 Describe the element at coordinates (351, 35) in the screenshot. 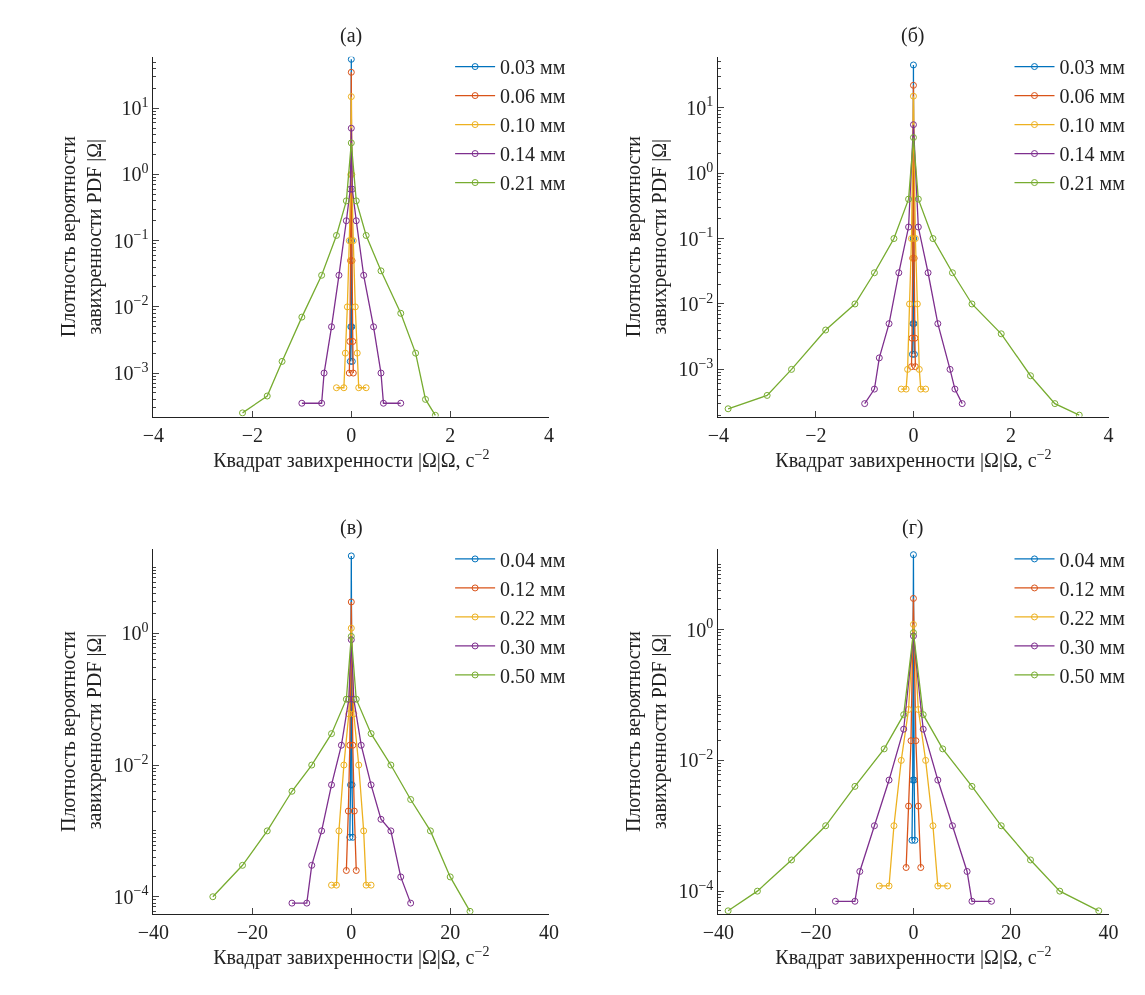

I see `chart-title: (а)` at that location.